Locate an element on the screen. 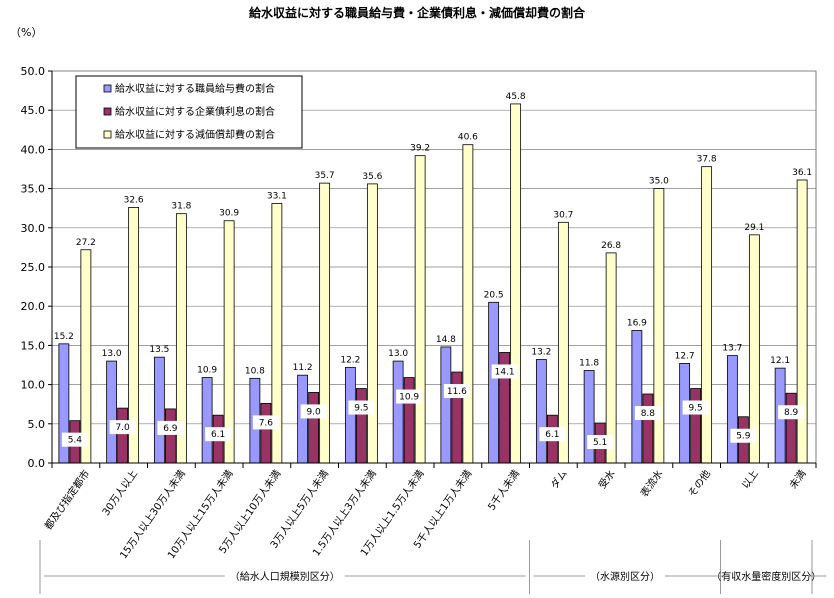 This screenshot has height=598, width=834. data-label: 5.1 is located at coordinates (600, 443).